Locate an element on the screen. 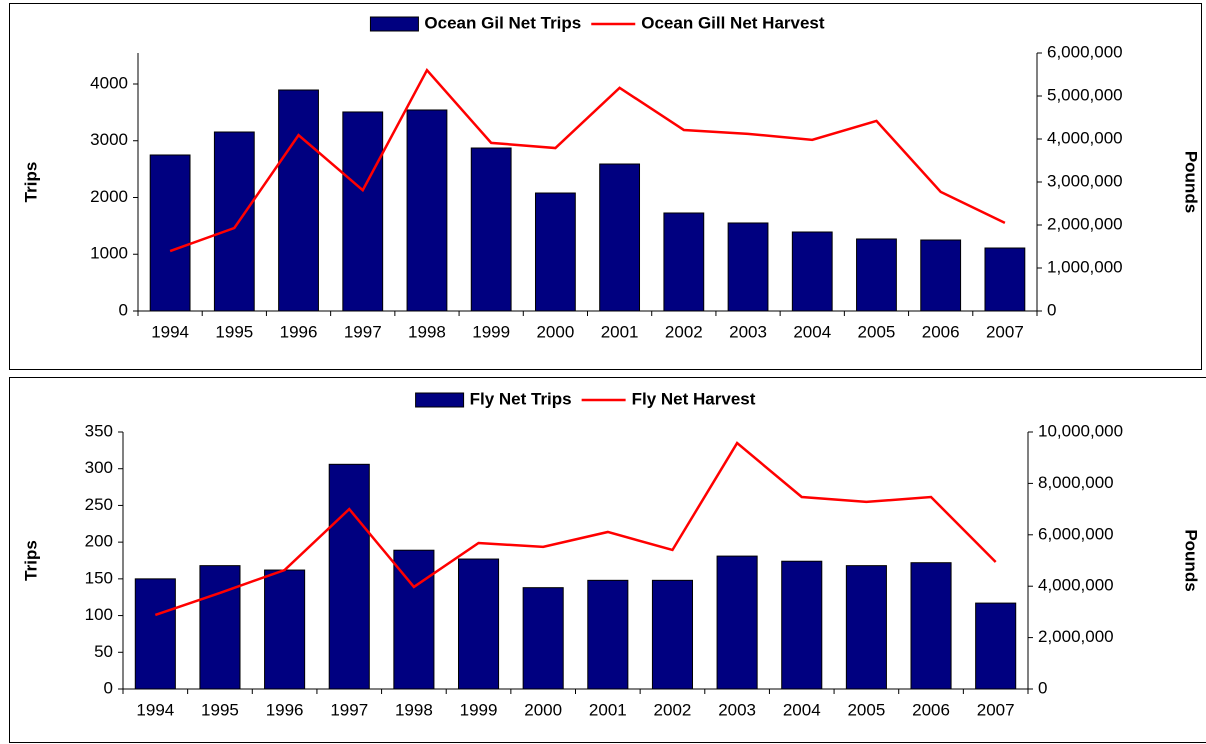 This screenshot has width=1206, height=744. y-tick-label: 4000 is located at coordinates (109, 82).